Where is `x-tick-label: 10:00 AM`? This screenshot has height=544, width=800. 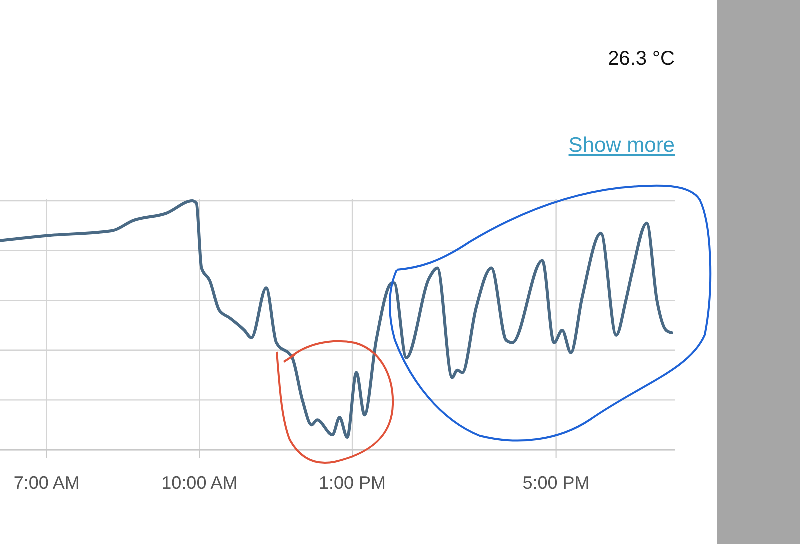
x-tick-label: 10:00 AM is located at coordinates (200, 483).